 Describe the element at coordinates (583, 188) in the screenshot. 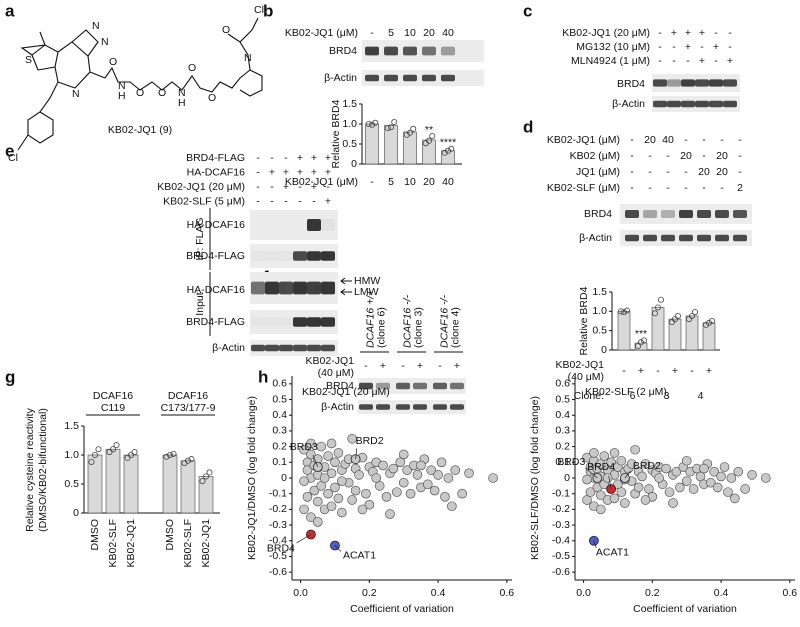

I see `label: KB02-SLF (μM)` at that location.